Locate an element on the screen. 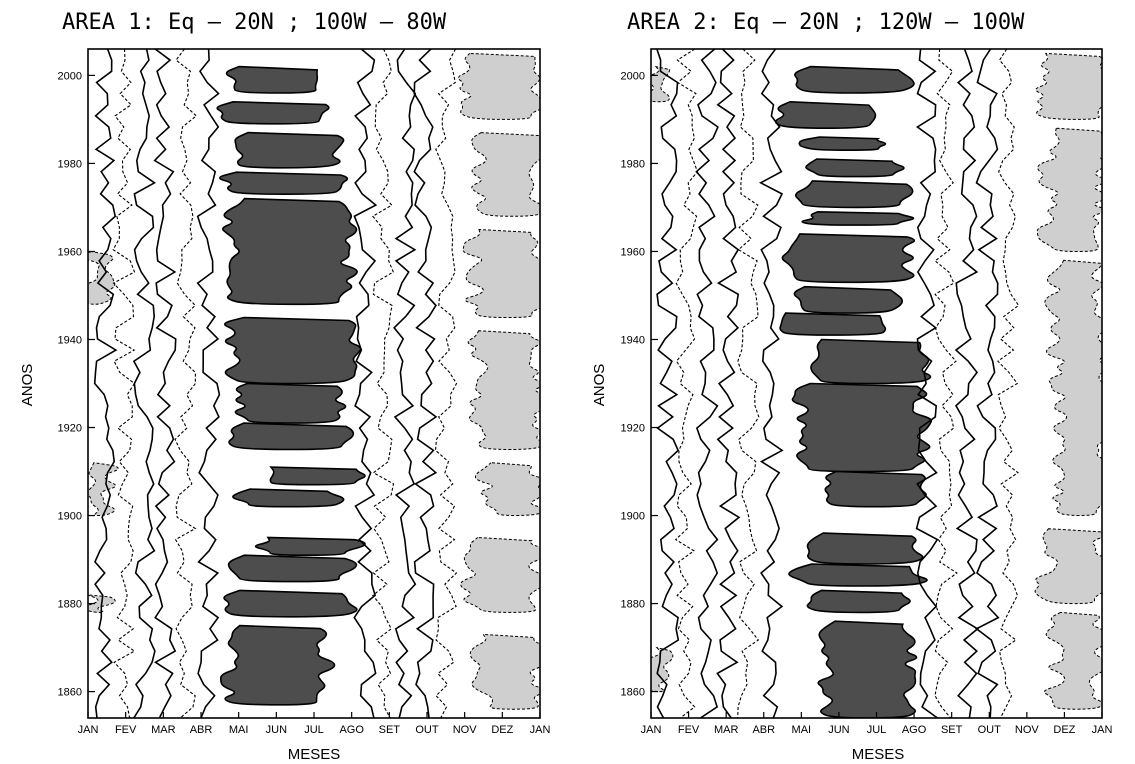 The image size is (1135, 764). x-tick-label: JUN is located at coordinates (276, 730).